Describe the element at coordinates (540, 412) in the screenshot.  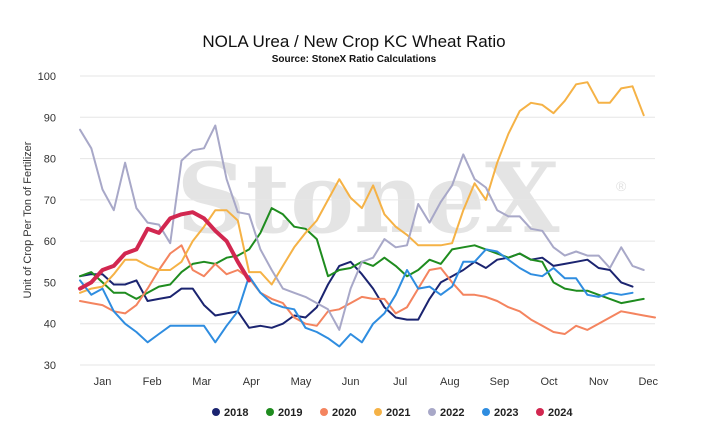
I see `legend-marker-2024` at that location.